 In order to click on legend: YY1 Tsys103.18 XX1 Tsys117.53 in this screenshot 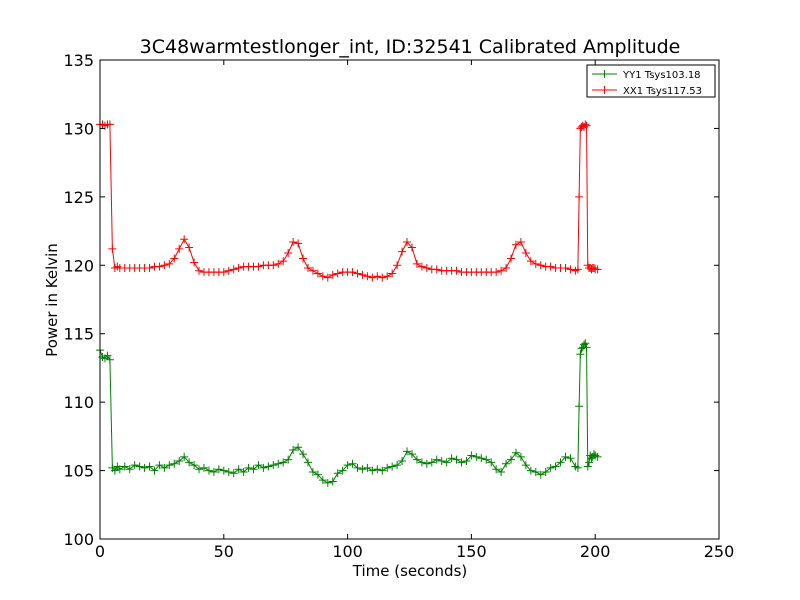, I will do `click(651, 81)`.